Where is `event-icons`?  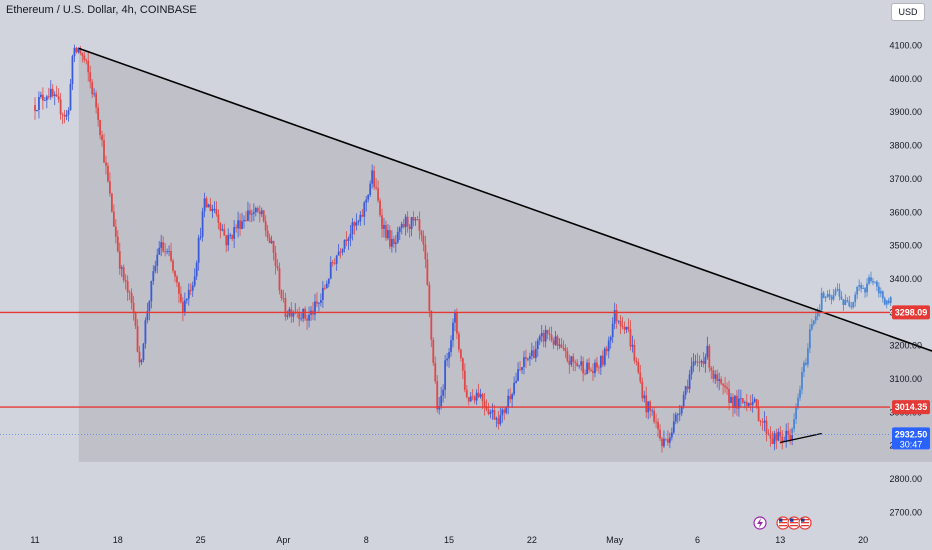
event-icons is located at coordinates (782, 523).